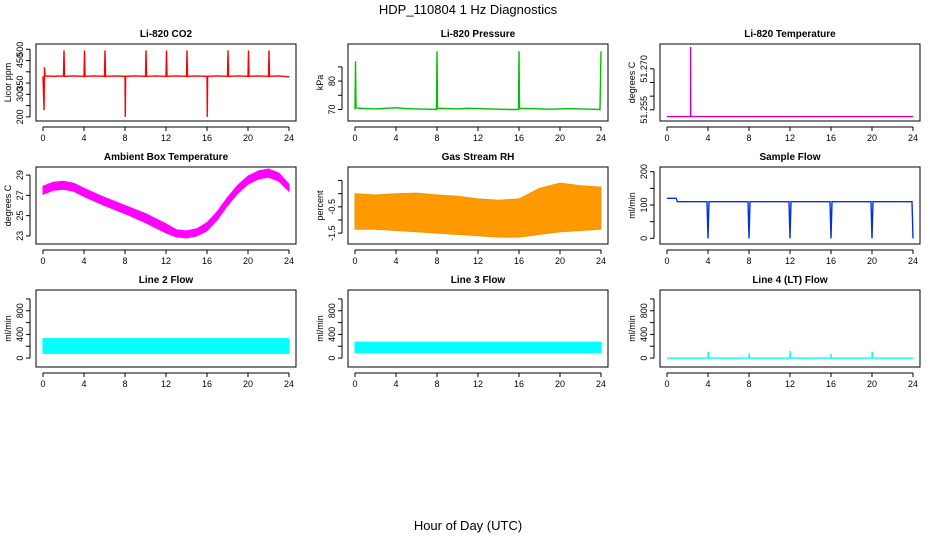 The image size is (936, 540). I want to click on chart-9-xtick-label: 4, so click(707, 384).